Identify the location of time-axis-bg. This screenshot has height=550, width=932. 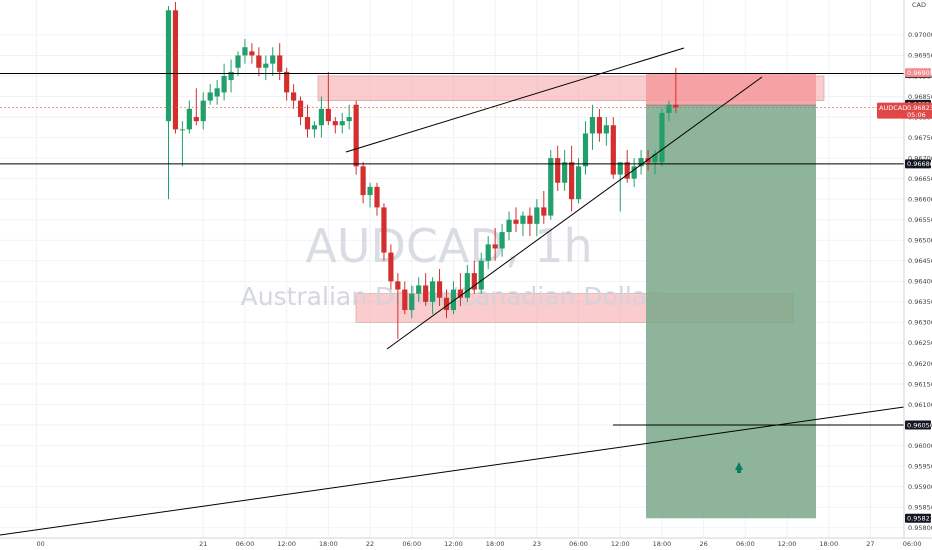
(466, 544).